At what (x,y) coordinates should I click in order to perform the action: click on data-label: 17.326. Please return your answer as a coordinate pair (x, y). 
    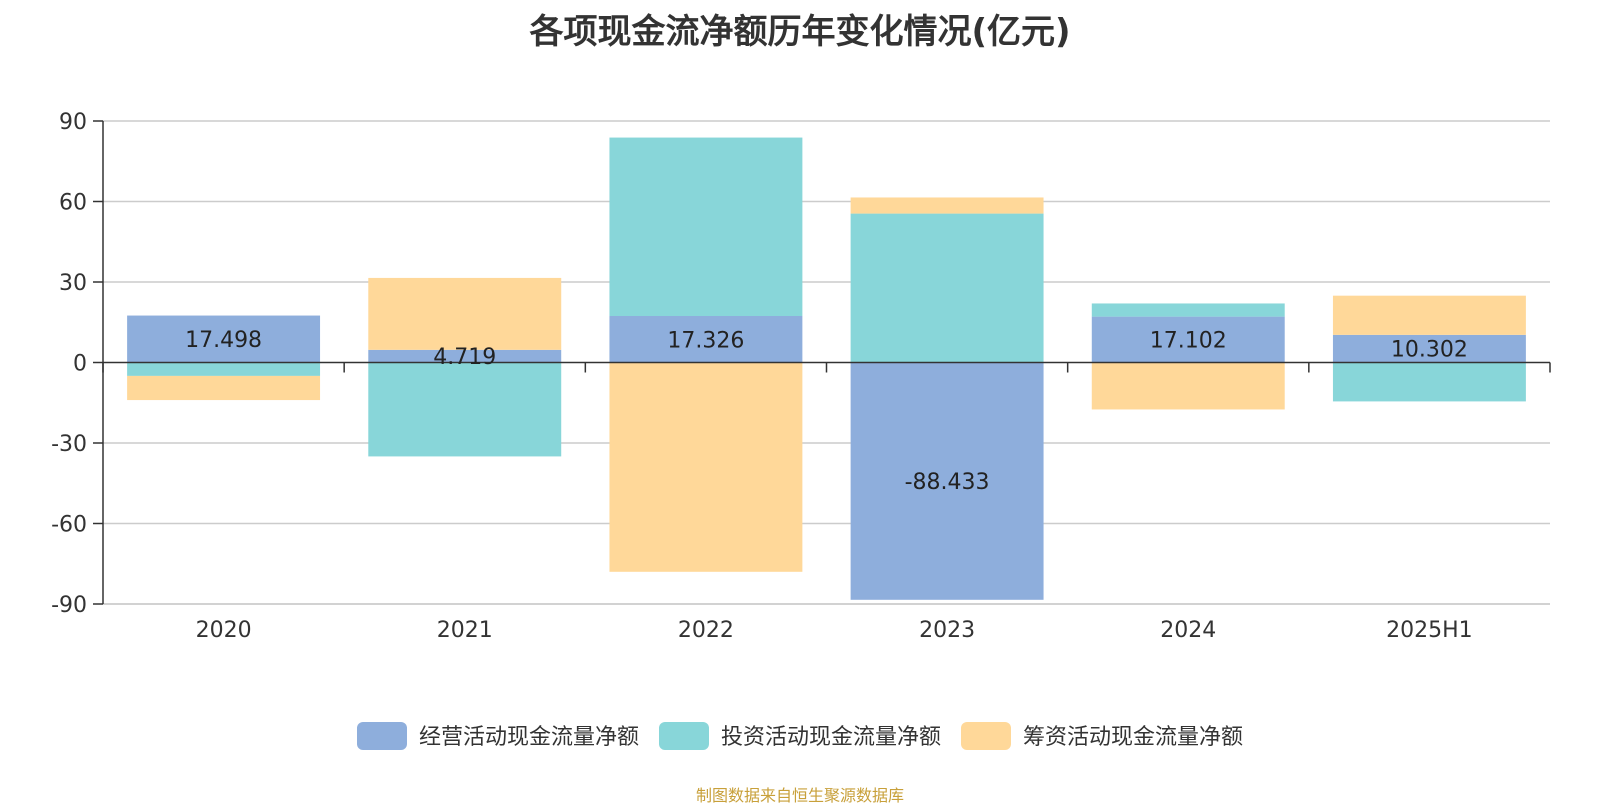
    Looking at the image, I should click on (705, 340).